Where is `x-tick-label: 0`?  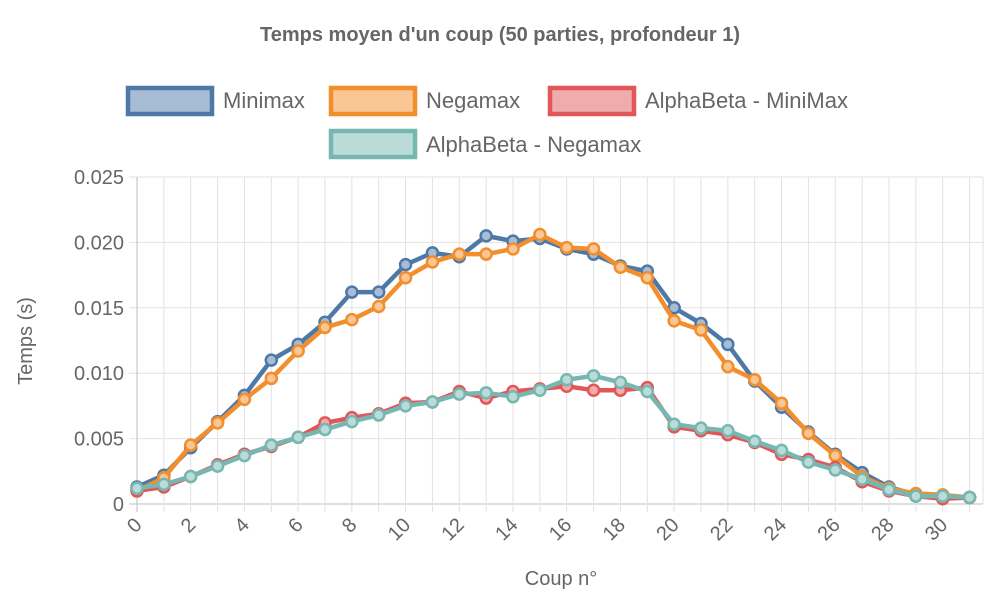 x-tick-label: 0 is located at coordinates (134, 525).